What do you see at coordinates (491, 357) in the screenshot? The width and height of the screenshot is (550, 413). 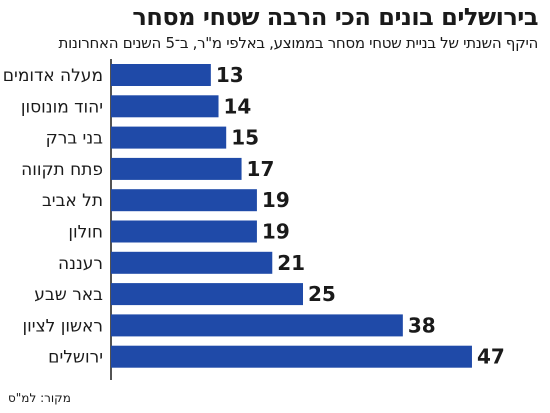 I see `value-label: 47` at bounding box center [491, 357].